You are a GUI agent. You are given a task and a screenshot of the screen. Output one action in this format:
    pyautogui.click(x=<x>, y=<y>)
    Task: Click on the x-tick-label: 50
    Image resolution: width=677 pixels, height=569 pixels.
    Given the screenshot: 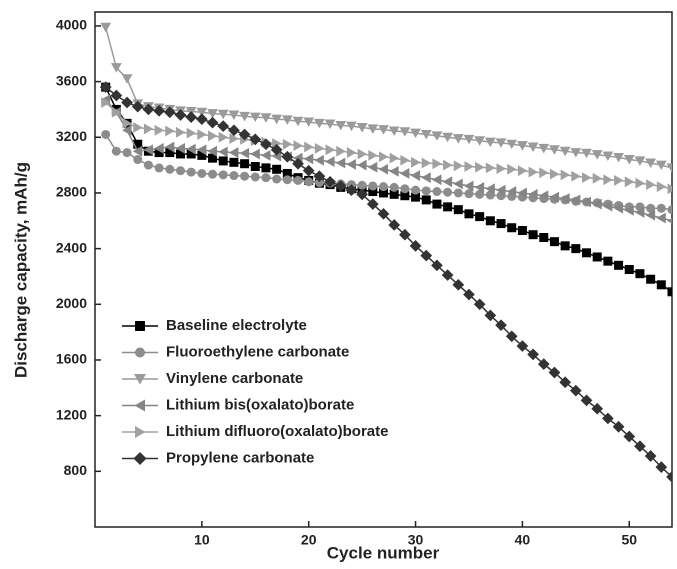 What is the action you would take?
    pyautogui.click(x=629, y=540)
    